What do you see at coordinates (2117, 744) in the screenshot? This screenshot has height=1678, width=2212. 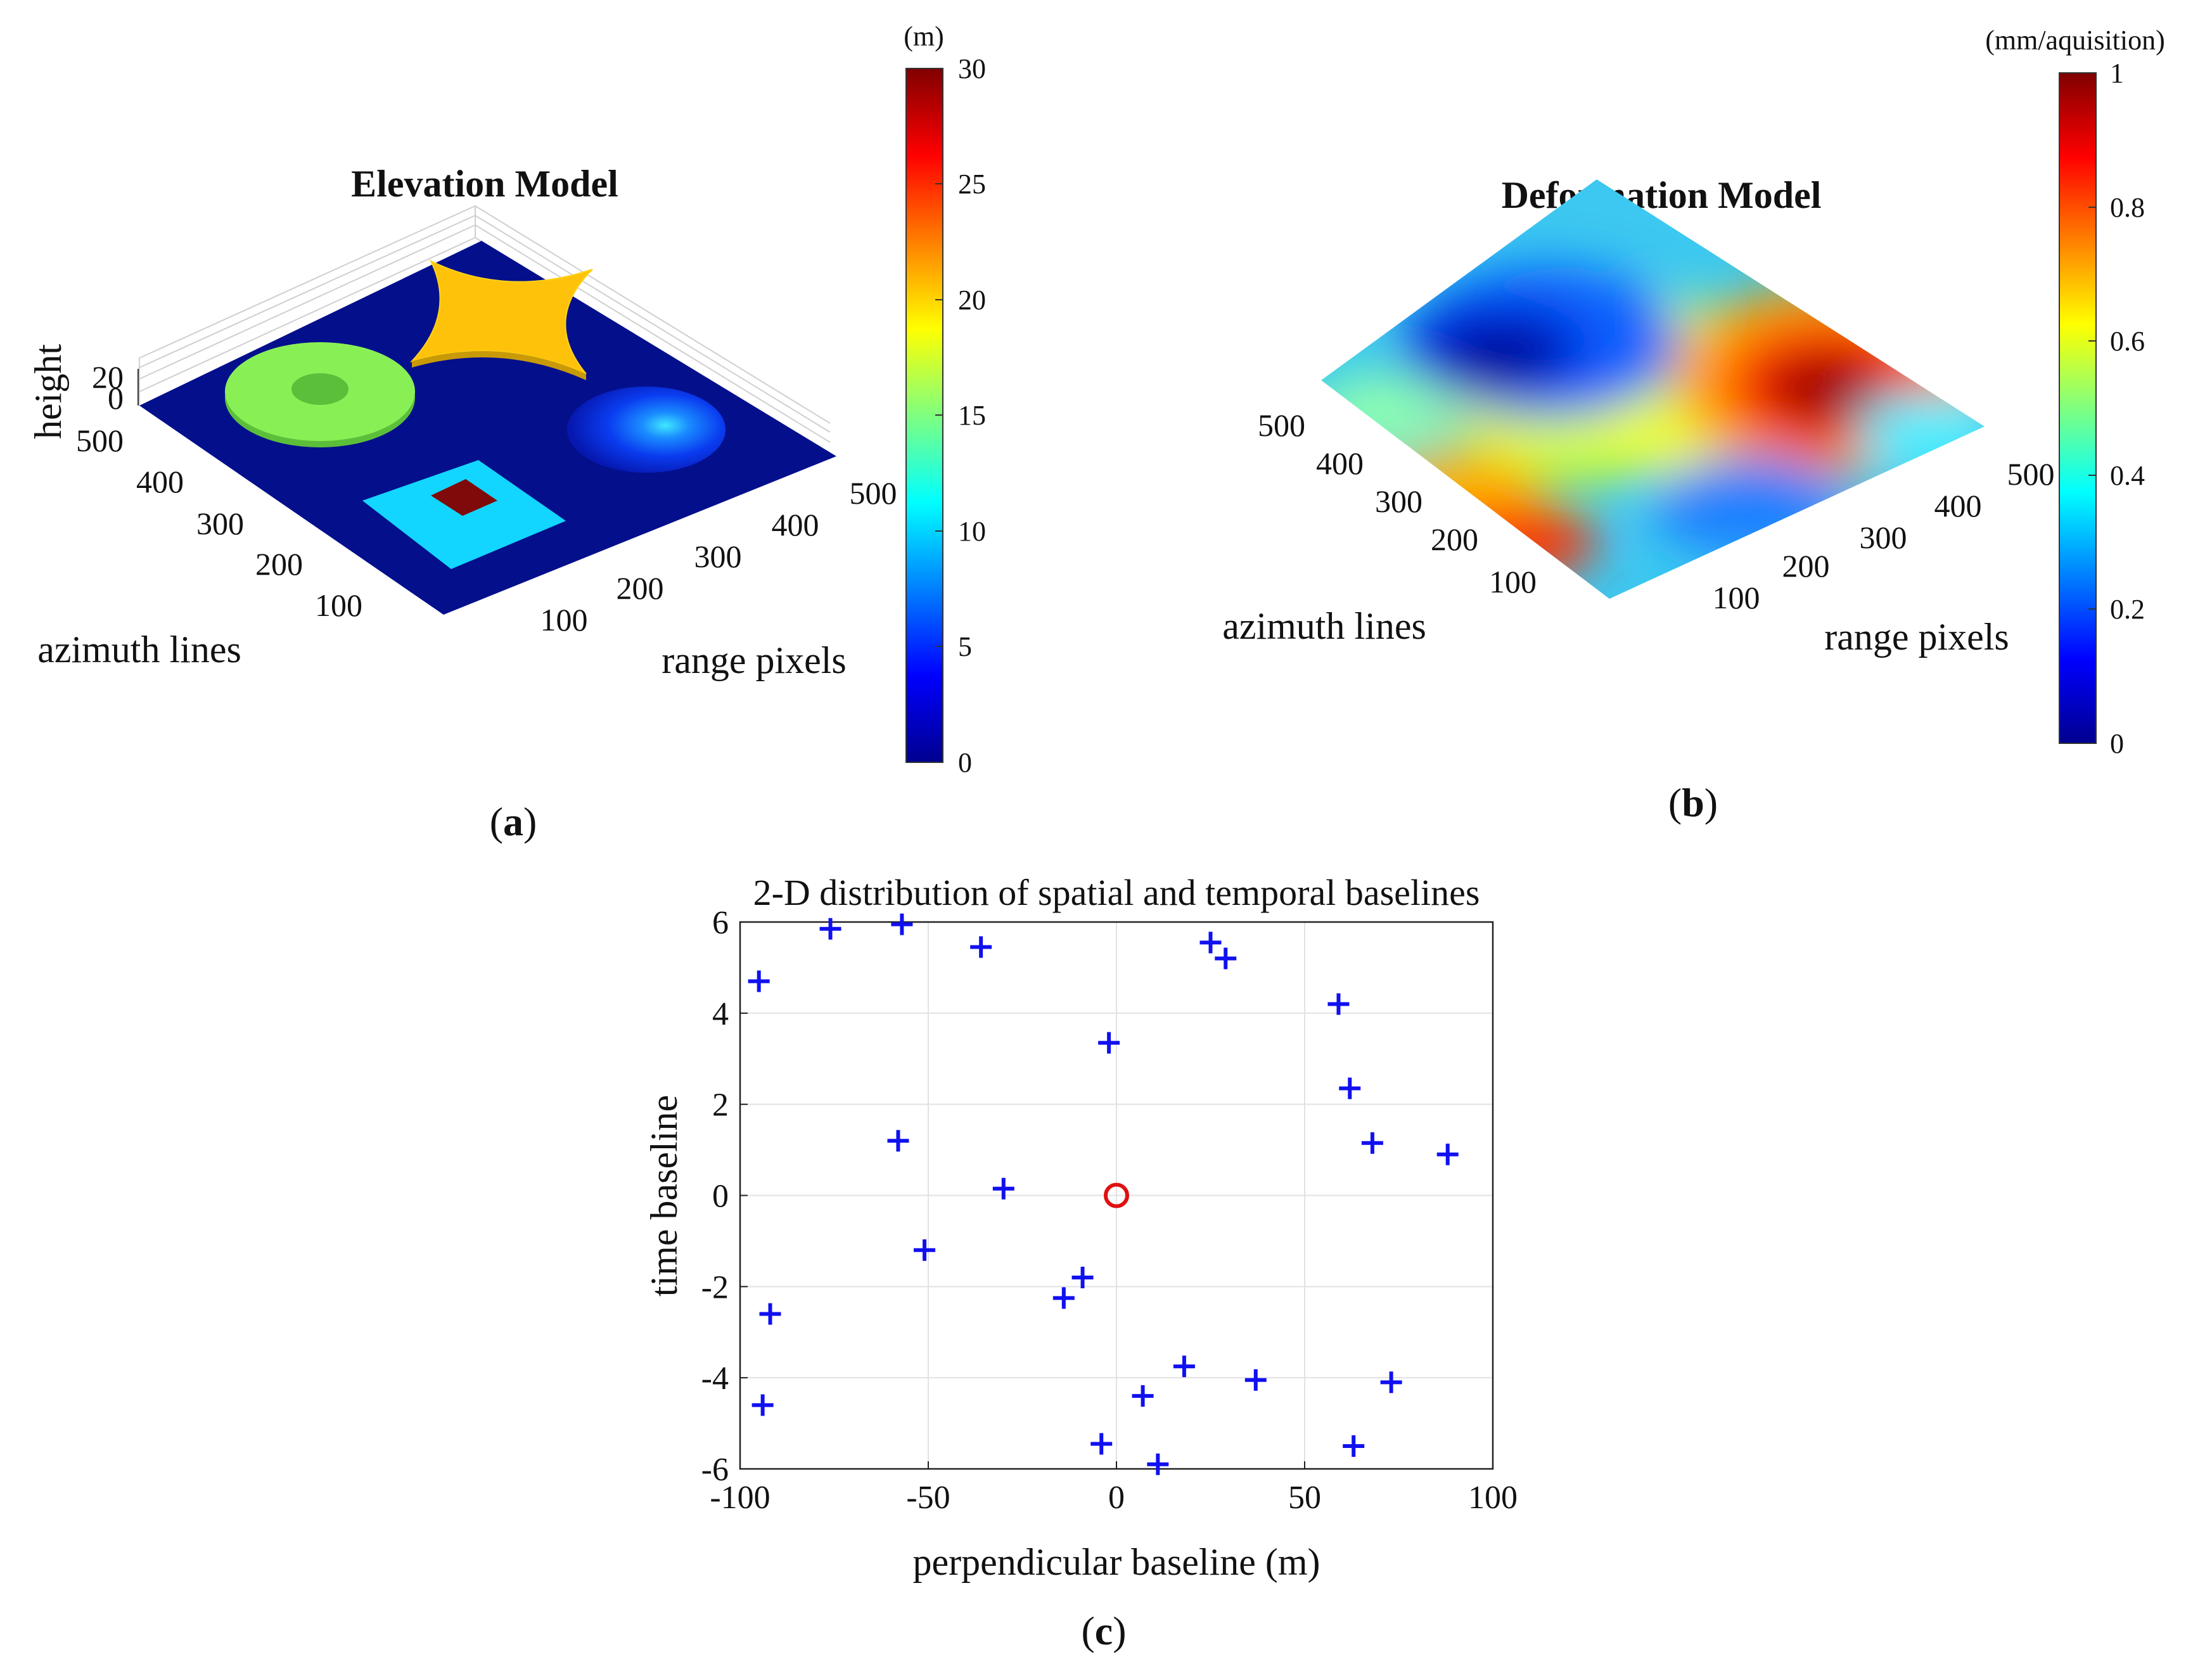 I see `deformation-colorbar-label: 0` at bounding box center [2117, 744].